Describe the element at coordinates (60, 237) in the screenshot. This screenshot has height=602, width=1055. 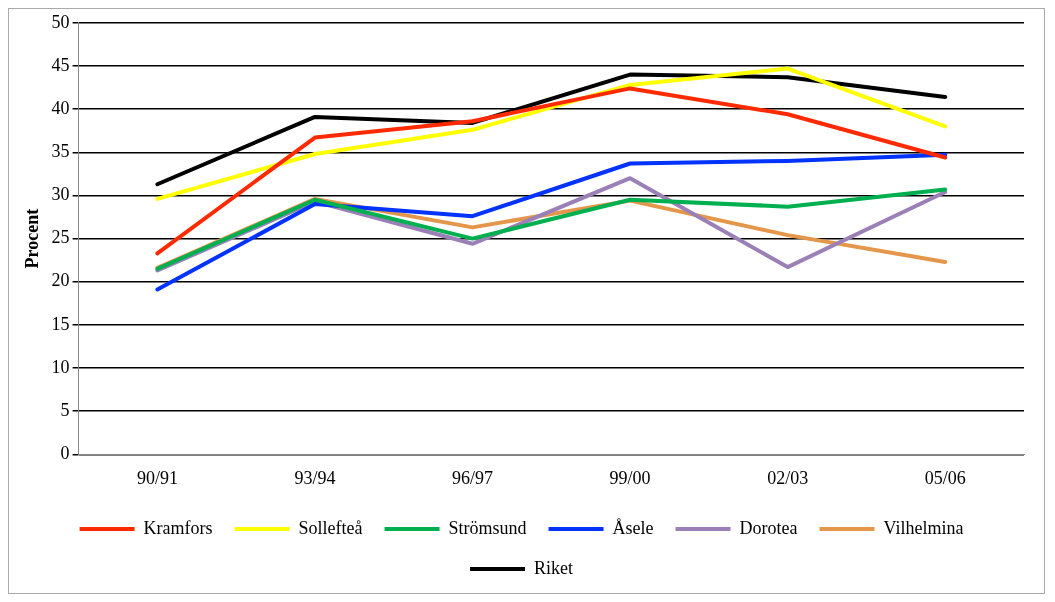
I see `y-tick-label: 25` at that location.